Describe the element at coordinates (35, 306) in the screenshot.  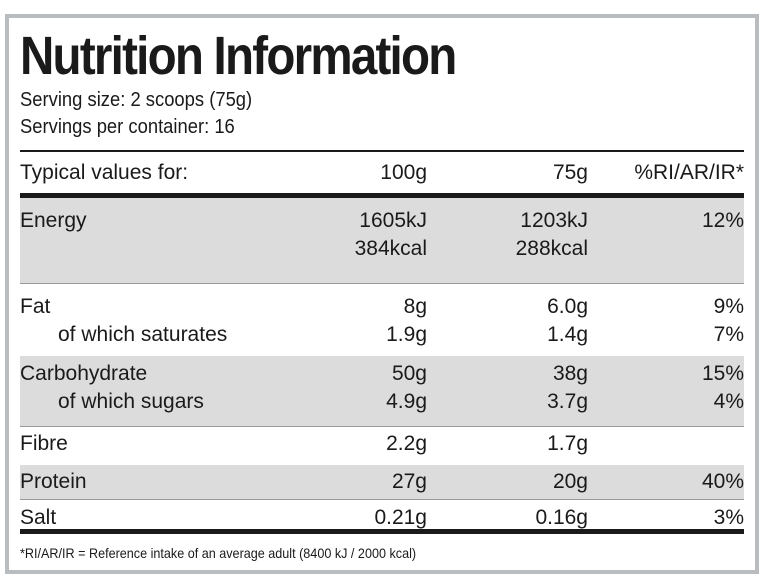
I see `fat-label: Fat` at that location.